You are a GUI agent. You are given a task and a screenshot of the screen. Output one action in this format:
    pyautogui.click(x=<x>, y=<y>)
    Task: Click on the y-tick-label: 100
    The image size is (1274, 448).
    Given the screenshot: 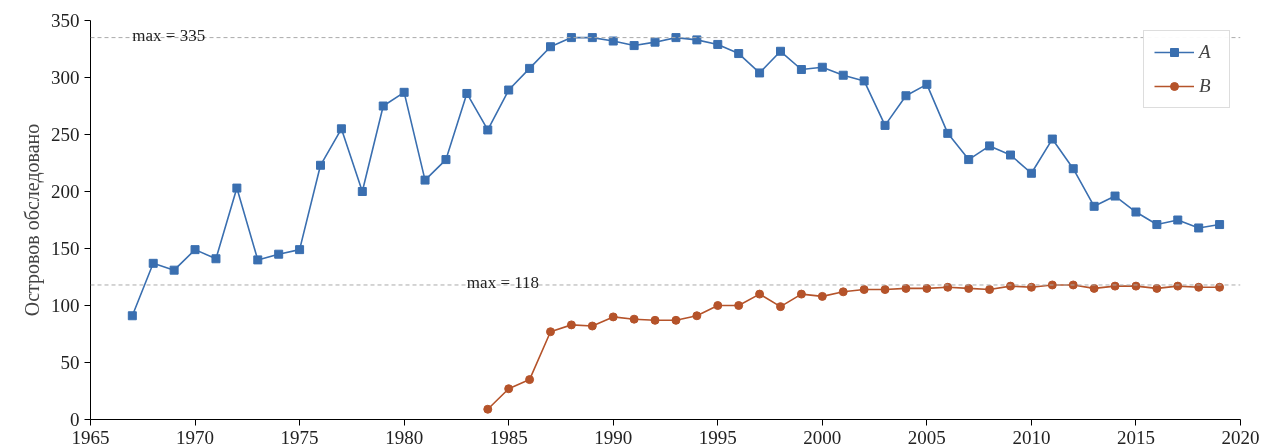 What is the action you would take?
    pyautogui.click(x=65, y=305)
    